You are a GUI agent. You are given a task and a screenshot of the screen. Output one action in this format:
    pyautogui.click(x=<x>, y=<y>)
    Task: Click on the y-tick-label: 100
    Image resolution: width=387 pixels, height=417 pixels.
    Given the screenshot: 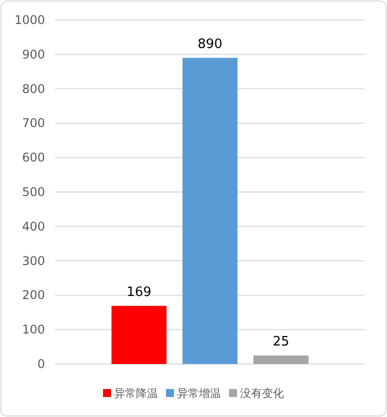 What is the action you would take?
    pyautogui.click(x=33, y=329)
    